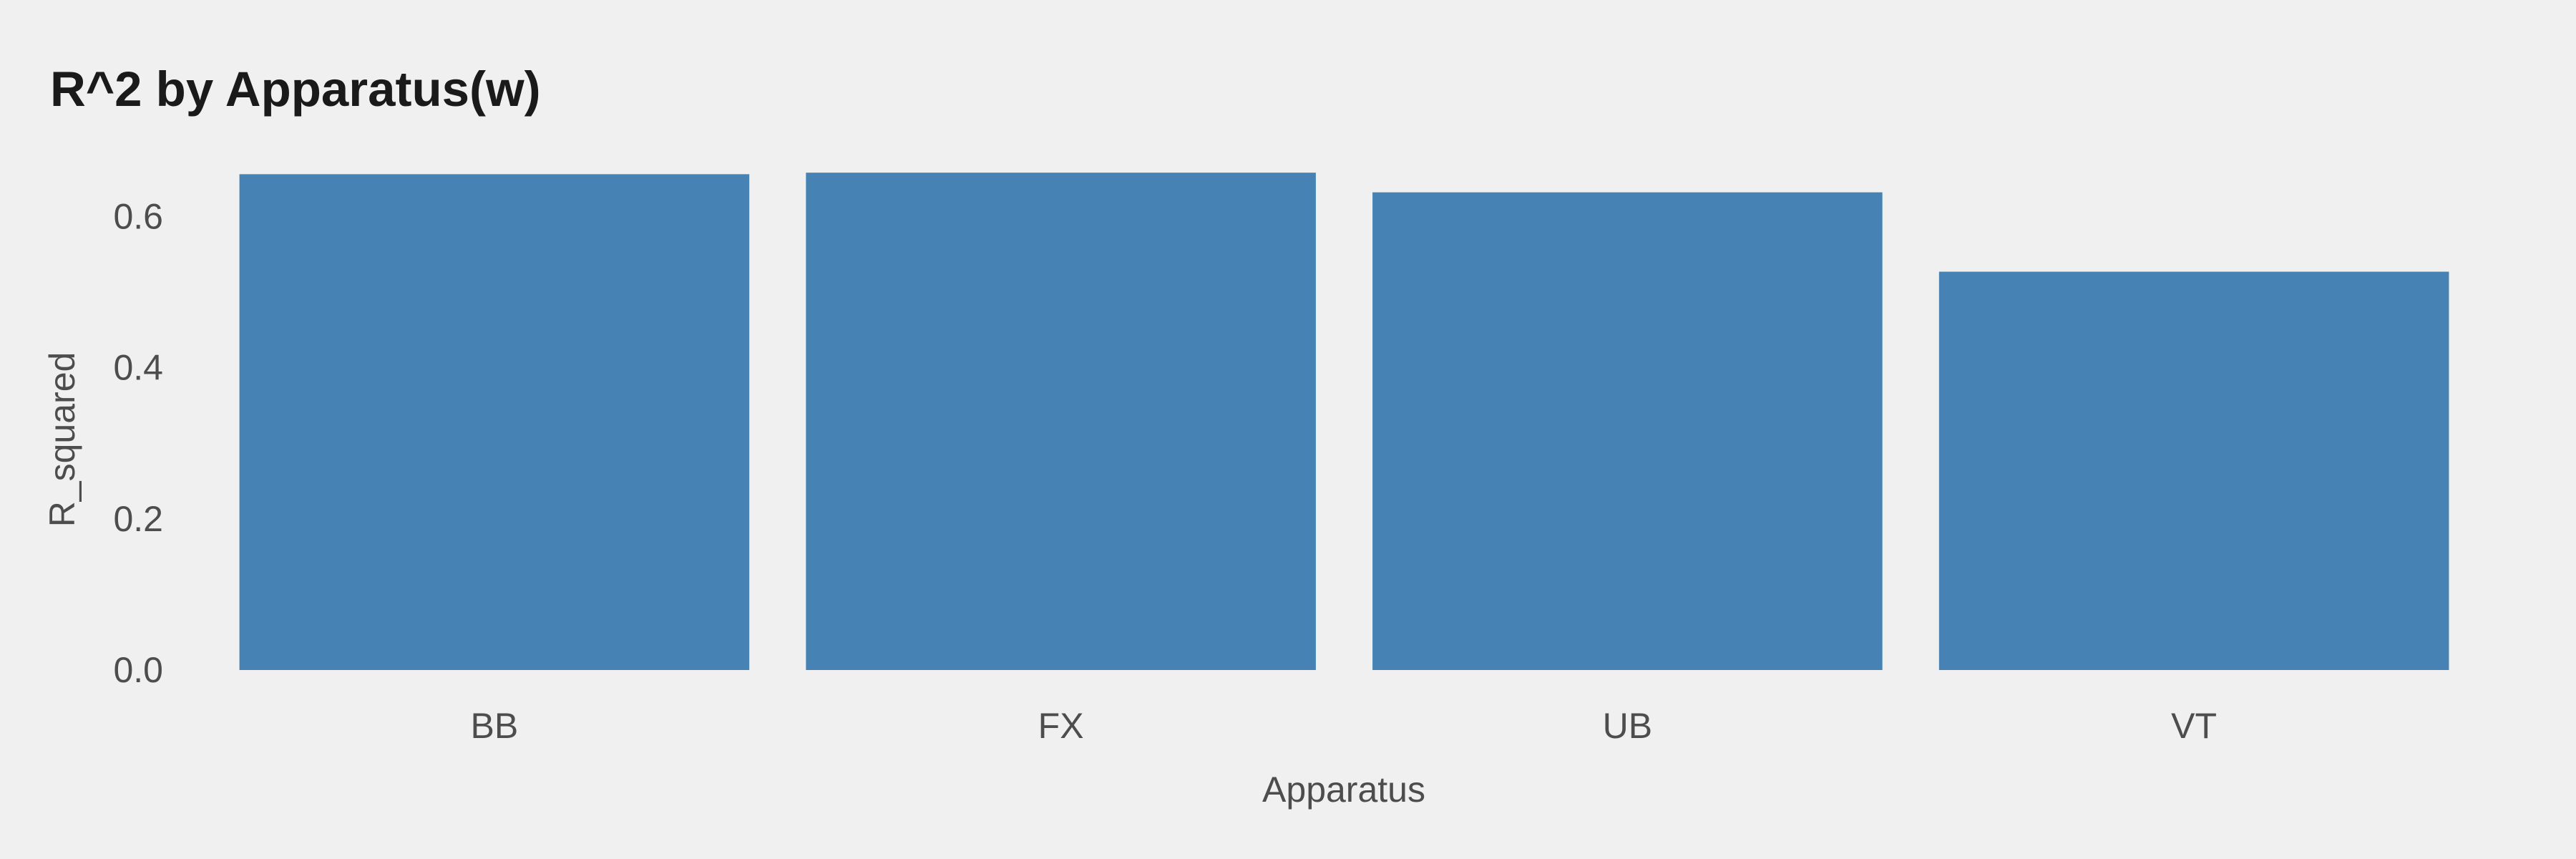 The height and width of the screenshot is (859, 2576). I want to click on y-axis: 0.0 0.2 0.4 0.6, so click(138, 443).